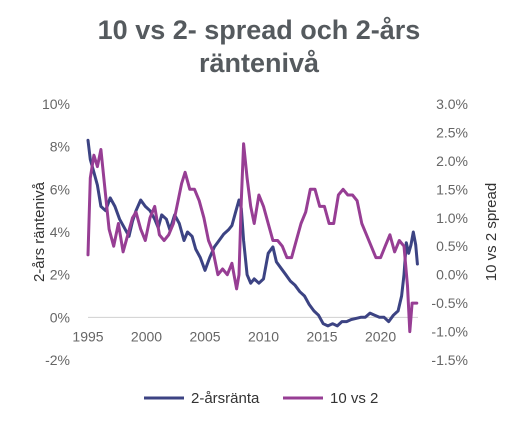 This screenshot has height=429, width=518. I want to click on chart-title-line2: räntenivå, so click(259, 63).